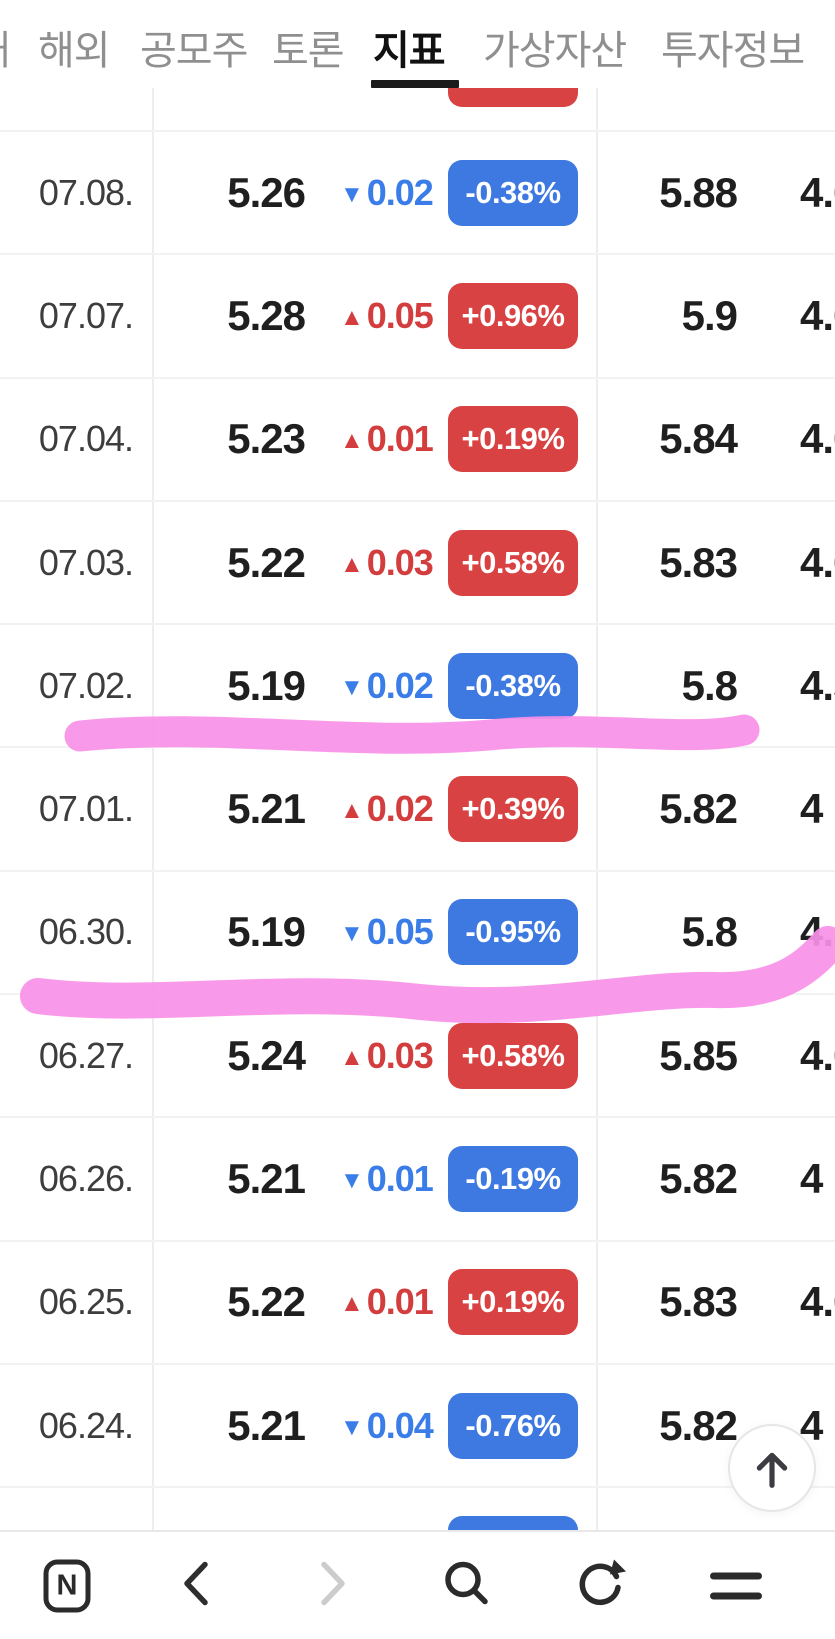  What do you see at coordinates (308, 51) in the screenshot?
I see `tab-discussion: 토론` at bounding box center [308, 51].